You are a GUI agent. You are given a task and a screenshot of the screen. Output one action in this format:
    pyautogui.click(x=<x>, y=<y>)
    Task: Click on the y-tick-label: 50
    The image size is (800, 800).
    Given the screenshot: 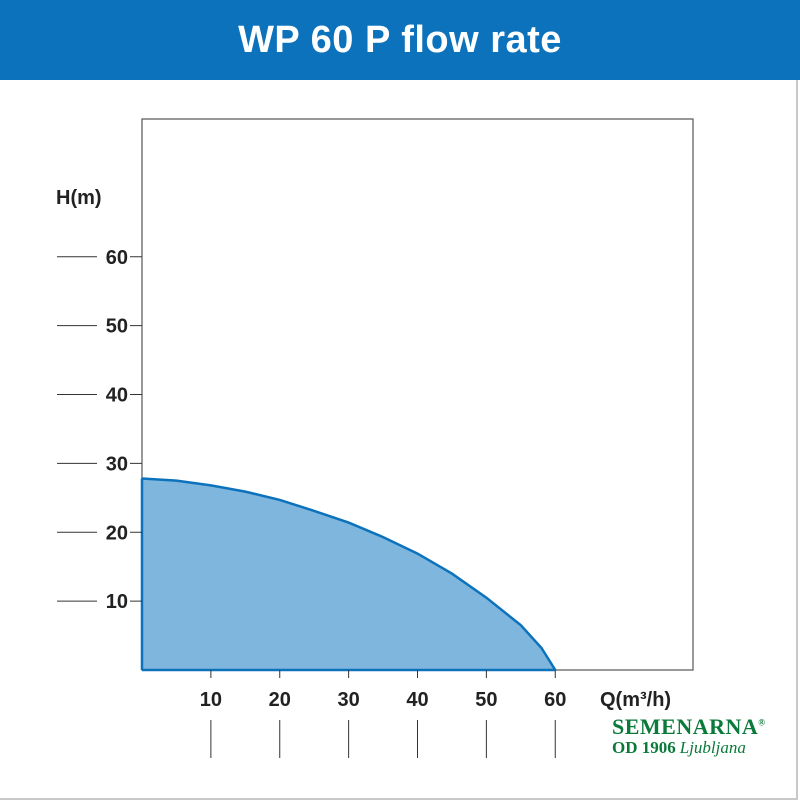 What is the action you would take?
    pyautogui.click(x=117, y=327)
    